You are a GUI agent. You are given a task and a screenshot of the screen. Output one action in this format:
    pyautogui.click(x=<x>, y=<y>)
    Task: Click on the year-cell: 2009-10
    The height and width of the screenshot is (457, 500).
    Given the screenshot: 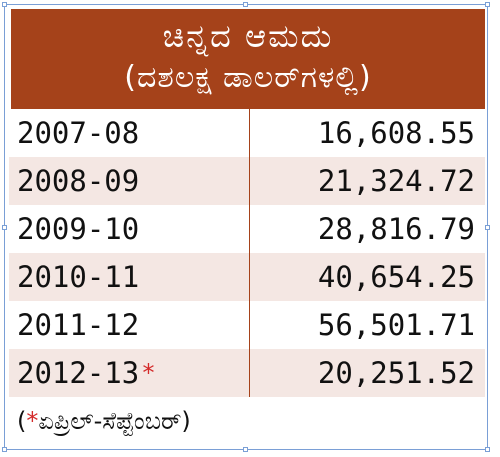 What is the action you would take?
    pyautogui.click(x=129, y=229)
    